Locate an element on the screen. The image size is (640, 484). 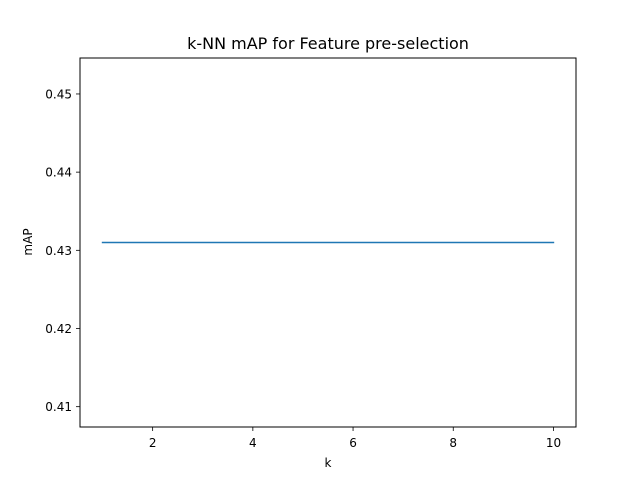
x-tick-label-3: 8 is located at coordinates (453, 443).